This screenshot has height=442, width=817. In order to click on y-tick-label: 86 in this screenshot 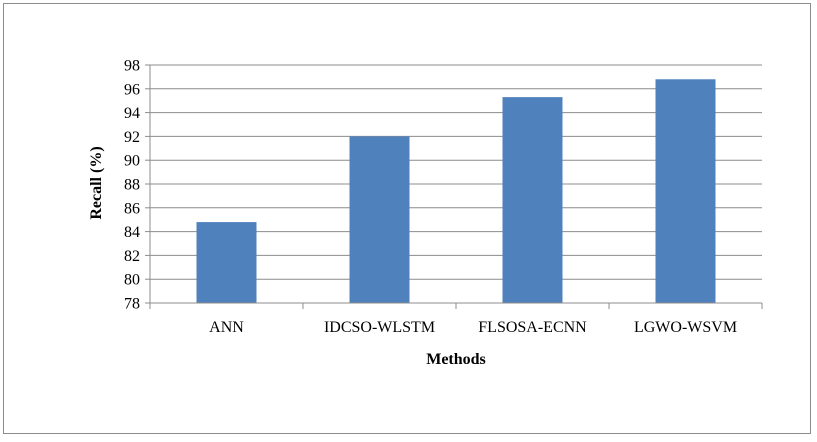, I will do `click(132, 208)`.